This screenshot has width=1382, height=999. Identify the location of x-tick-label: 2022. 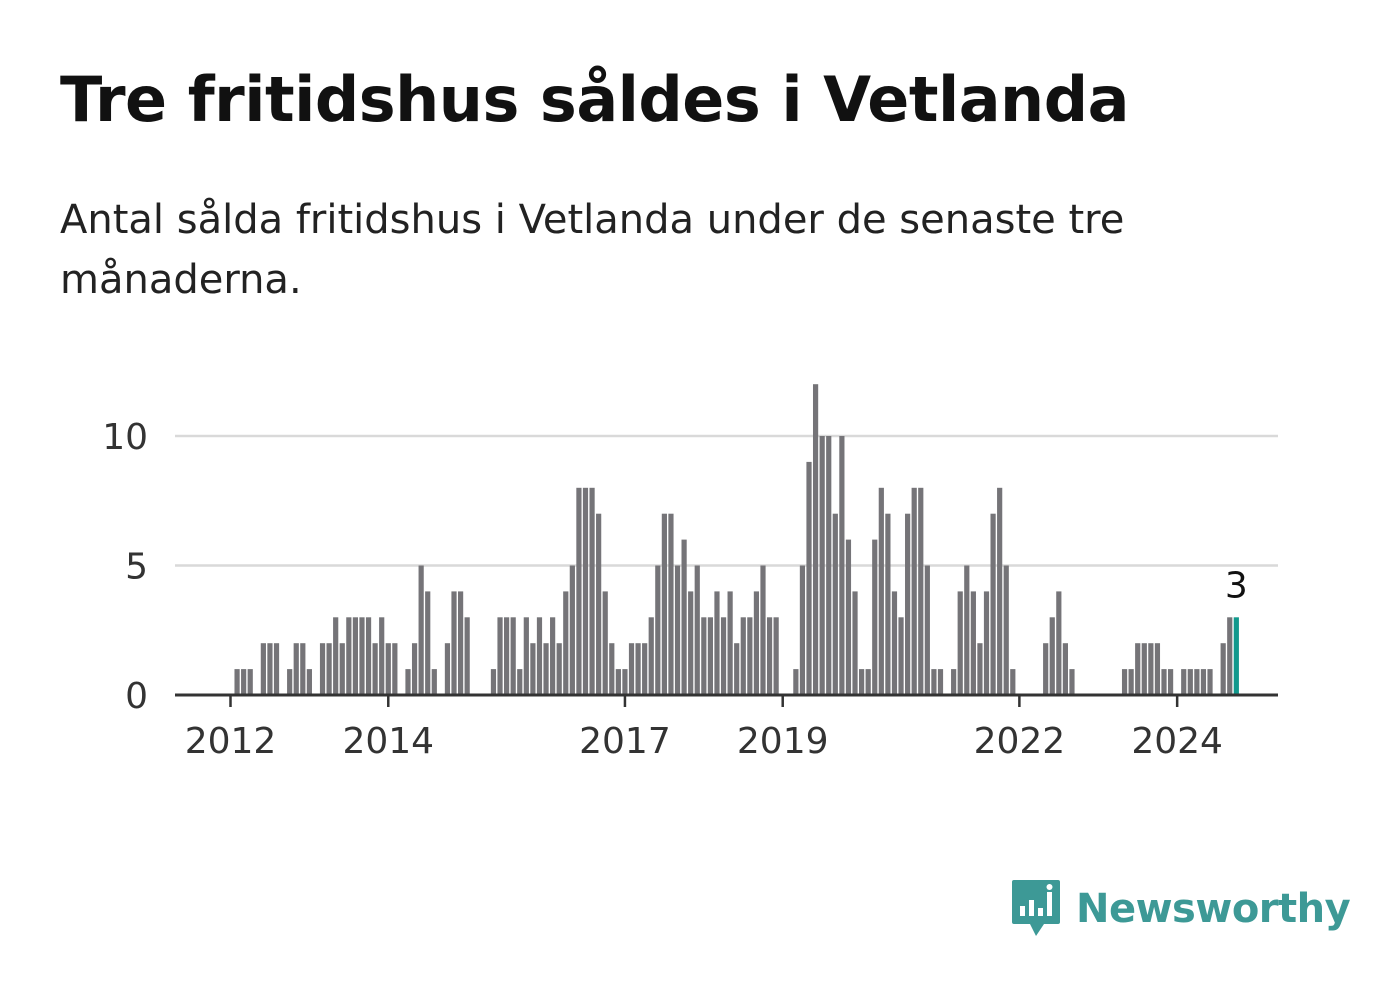
(1020, 741).